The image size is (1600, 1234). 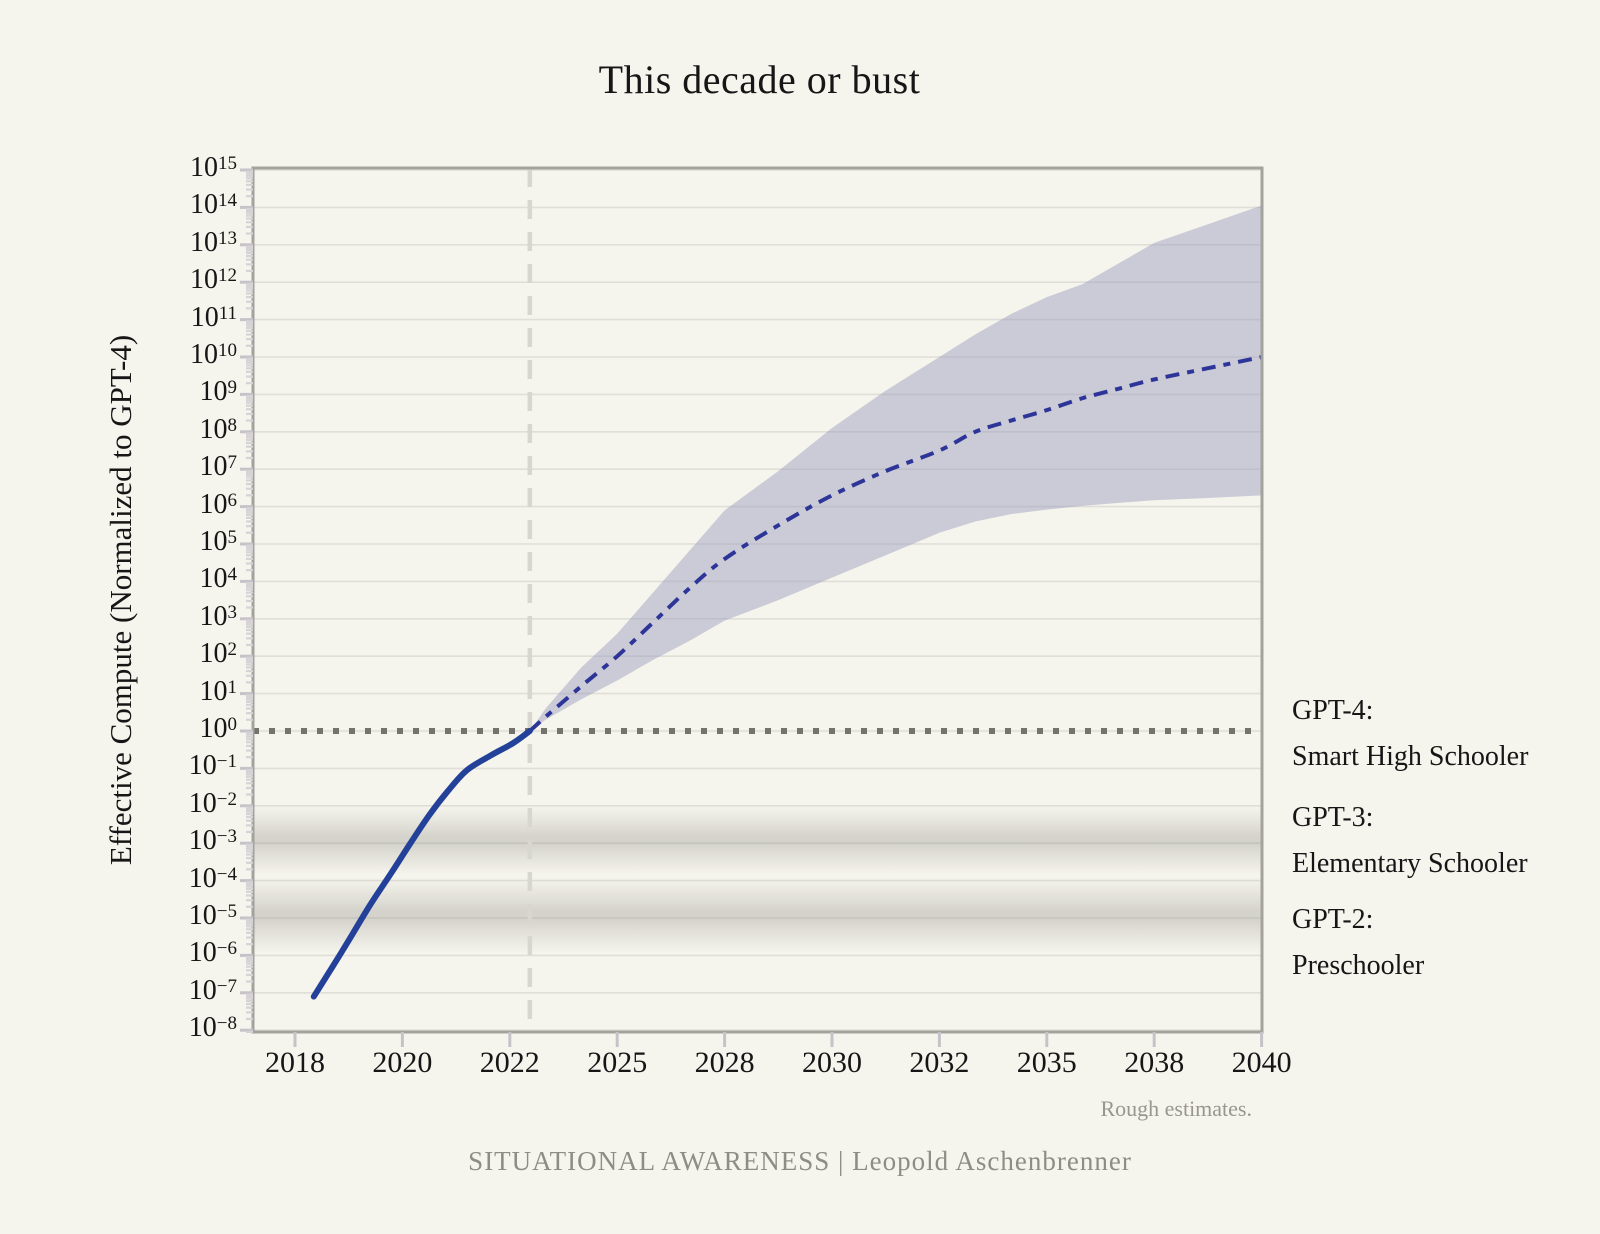 What do you see at coordinates (226, 874) in the screenshot?
I see `y-tick-exponent: −4` at bounding box center [226, 874].